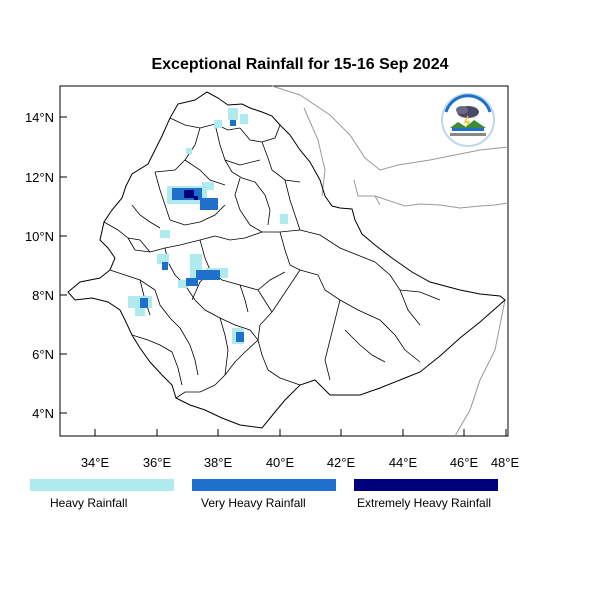 Image resolution: width=600 pixels, height=600 pixels. I want to click on map-title: Exceptional Rainfall for 15-16 Sep 2024, so click(300, 64).